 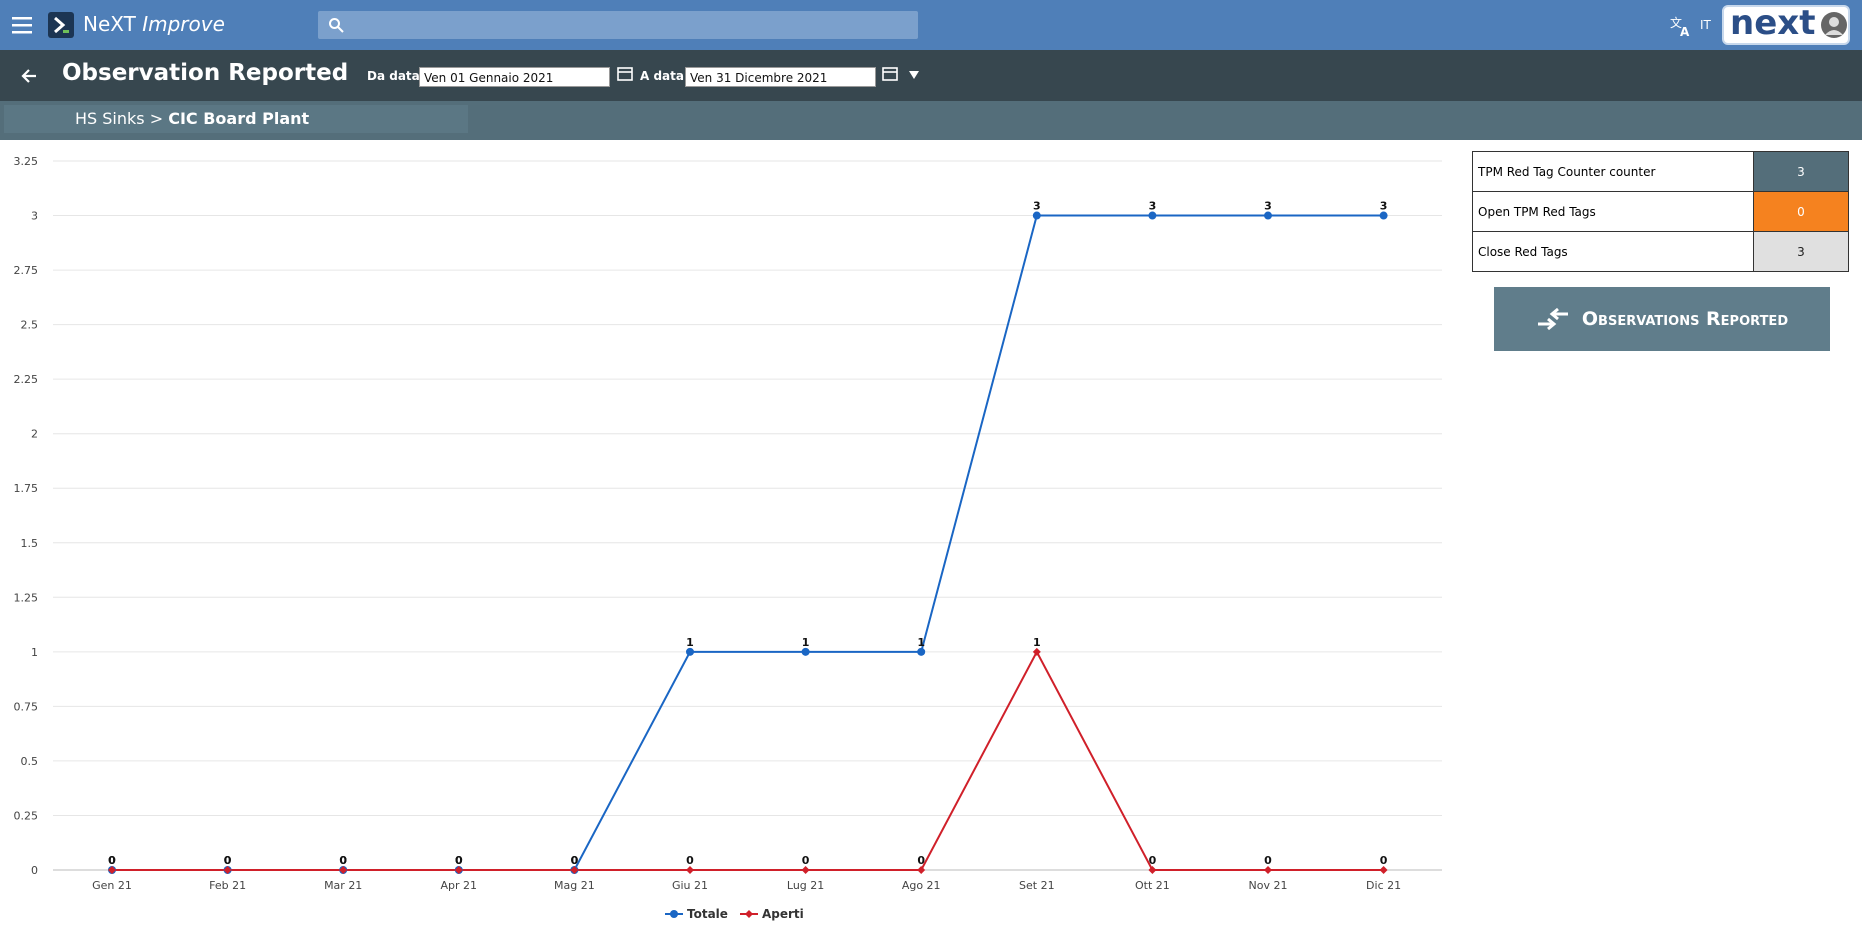 What do you see at coordinates (1773, 23) in the screenshot?
I see `logo-text: next` at bounding box center [1773, 23].